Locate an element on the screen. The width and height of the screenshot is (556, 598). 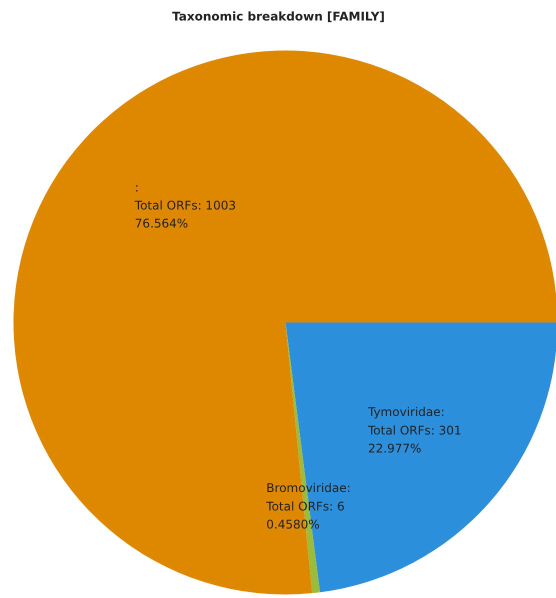
slice-label: Tymoviridae: Total ORFs: 301 22.977% is located at coordinates (414, 430).